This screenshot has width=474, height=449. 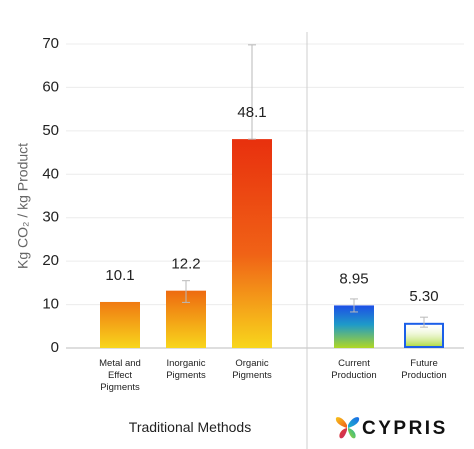 I want to click on category-label-line: Inorganic, so click(x=185, y=363).